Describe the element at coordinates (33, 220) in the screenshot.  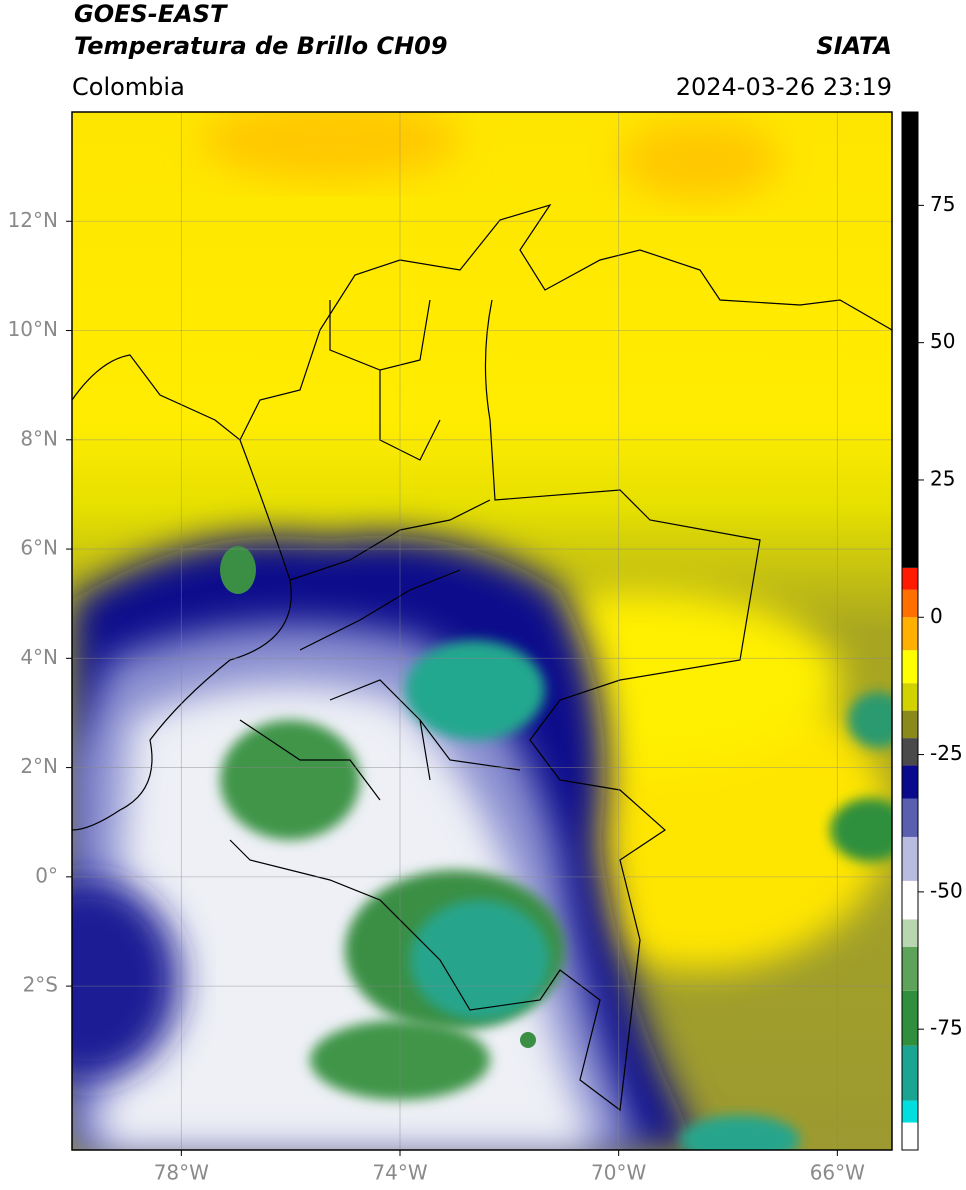
I see `lat-tick-label: 12°N` at that location.